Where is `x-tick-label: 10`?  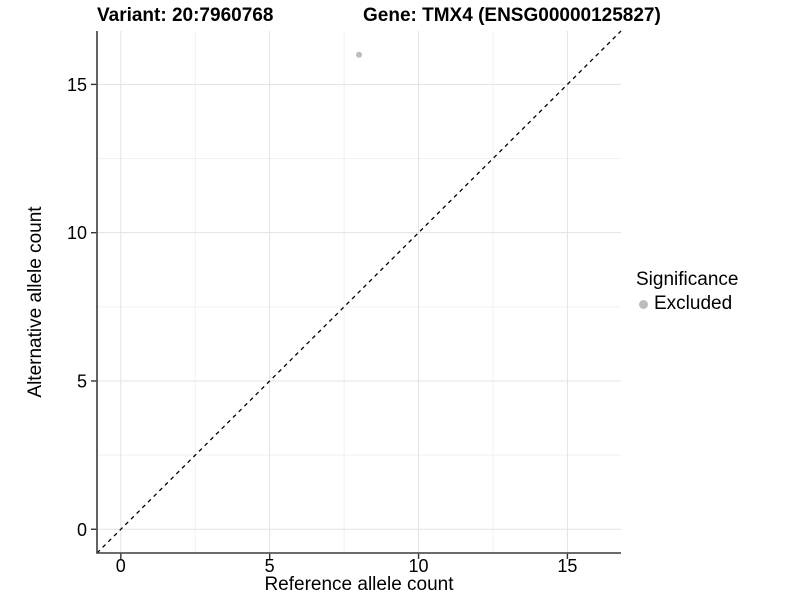
x-tick-label: 10 is located at coordinates (419, 566).